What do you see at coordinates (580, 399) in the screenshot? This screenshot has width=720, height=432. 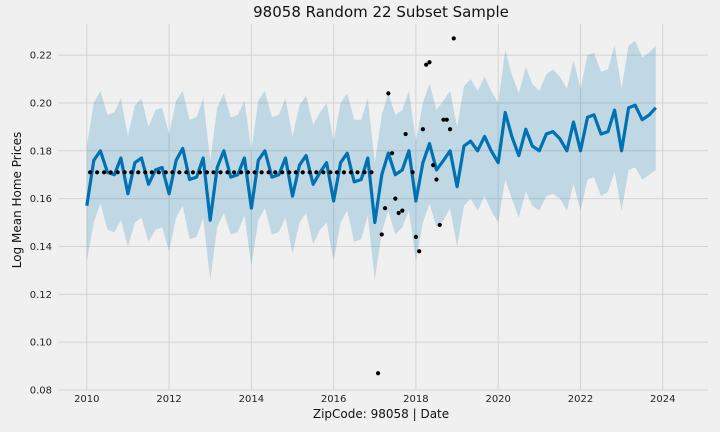 I see `x-tick-label: 2022` at bounding box center [580, 399].